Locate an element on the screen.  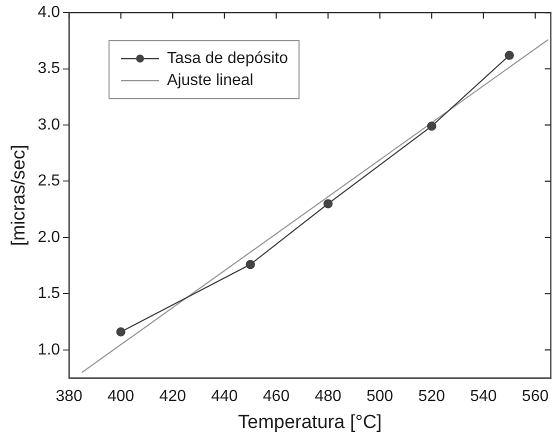
legend-label: Ajuste lineal is located at coordinates (210, 81).